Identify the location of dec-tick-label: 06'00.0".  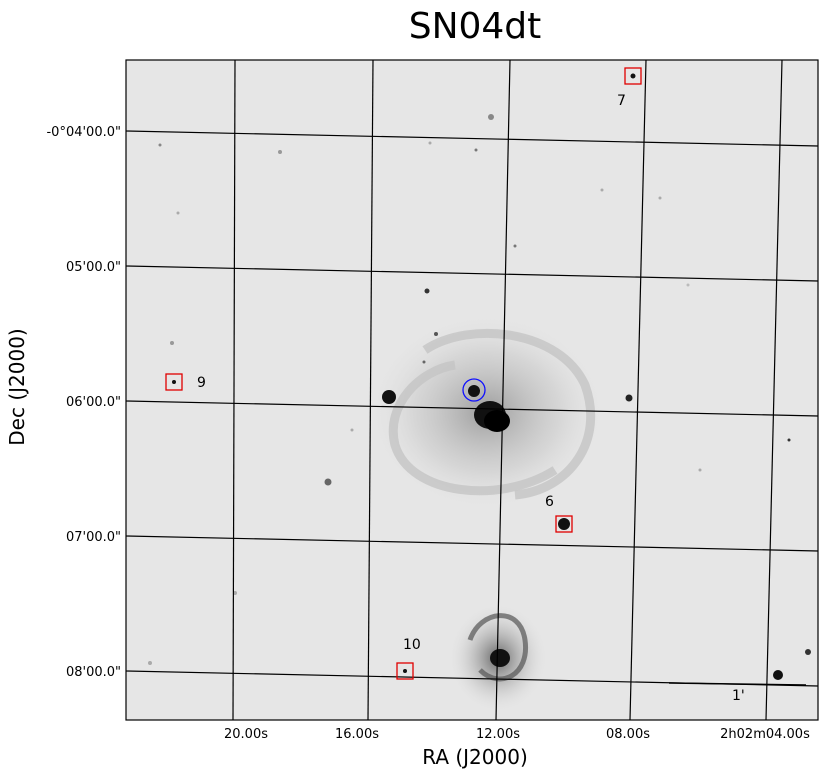
(93, 402).